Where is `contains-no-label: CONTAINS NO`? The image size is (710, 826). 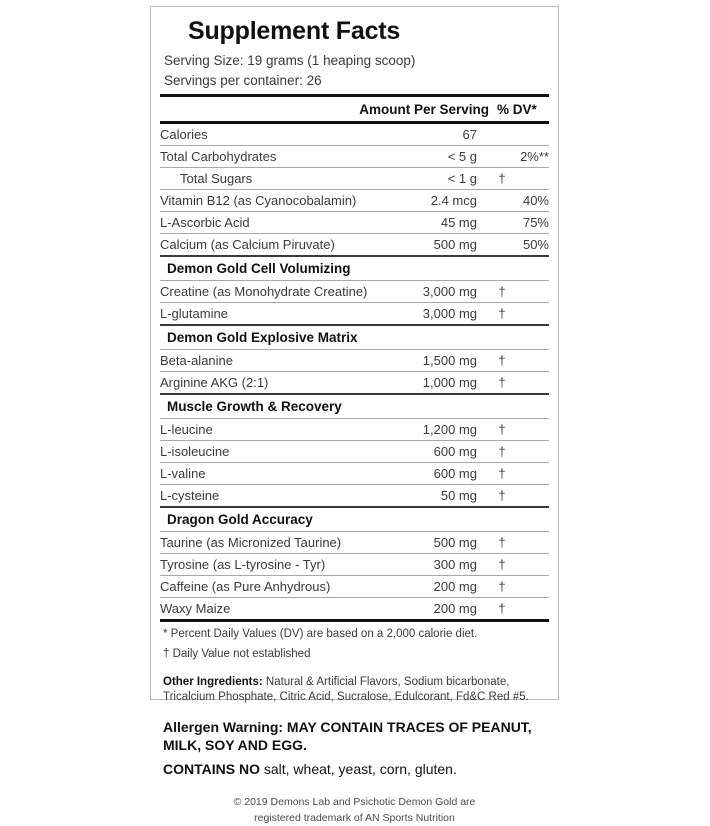 contains-no-label: CONTAINS NO is located at coordinates (211, 769).